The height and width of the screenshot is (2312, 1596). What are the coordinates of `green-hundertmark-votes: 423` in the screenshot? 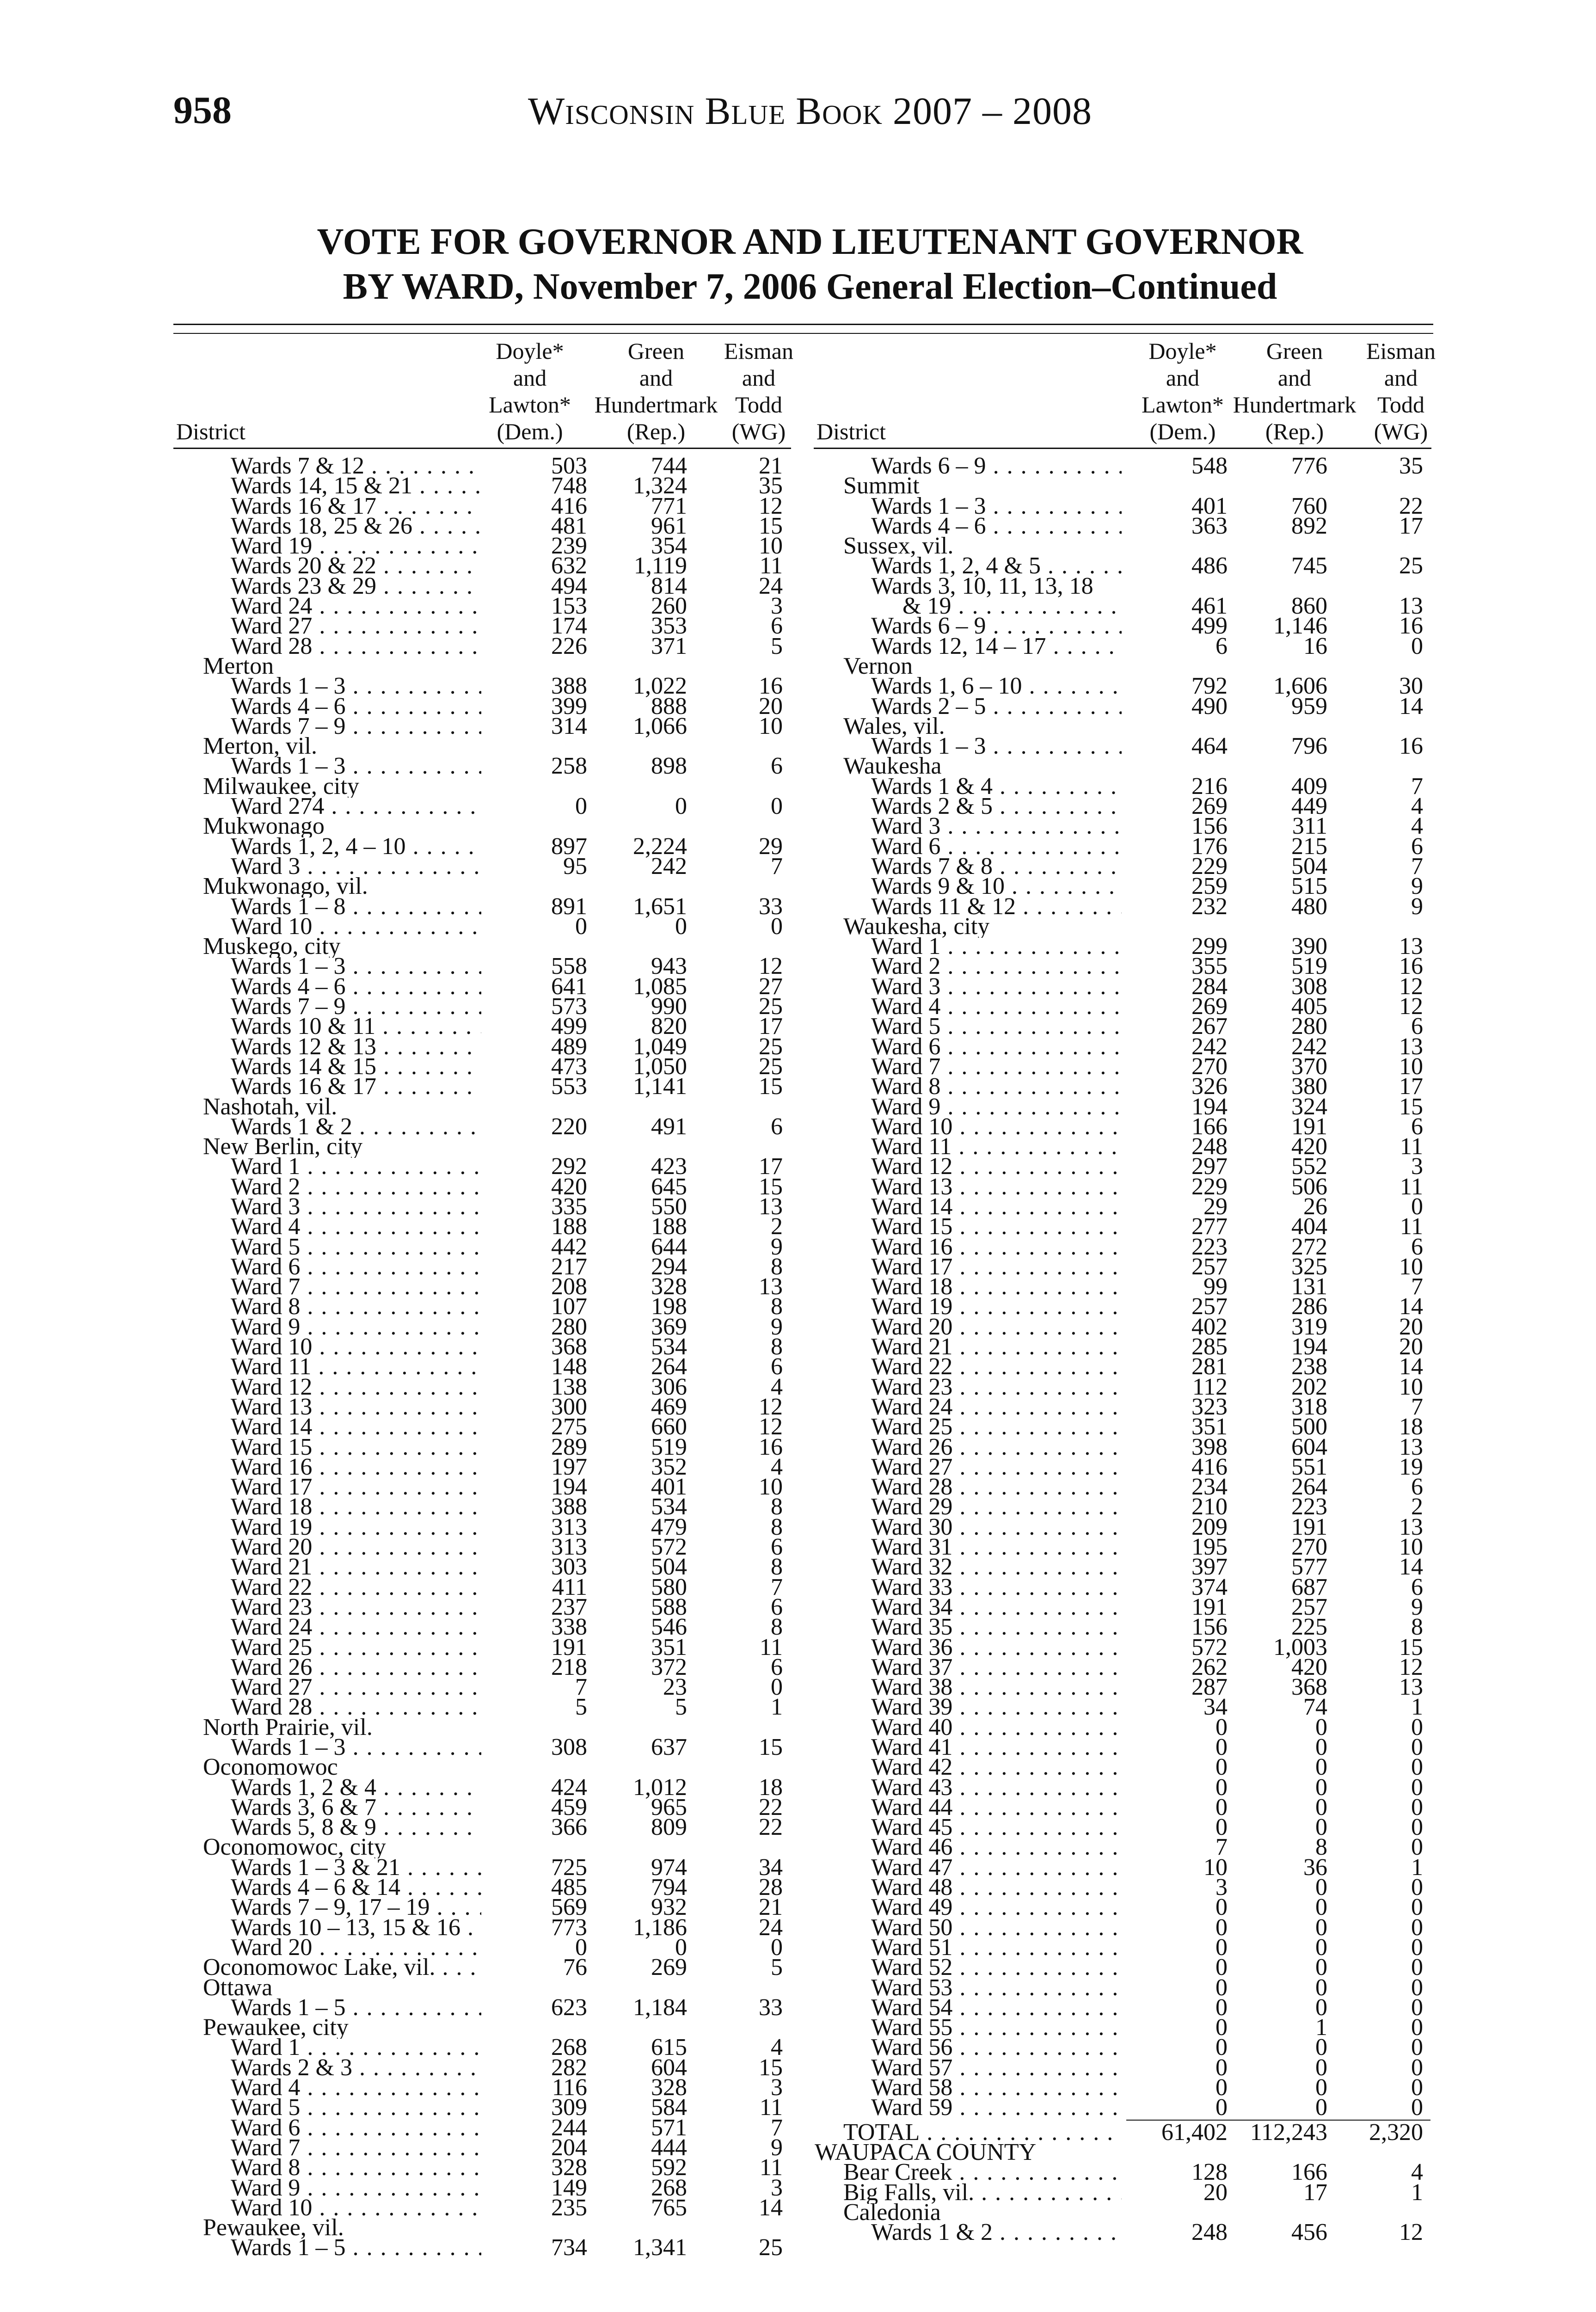 It's located at (669, 1166).